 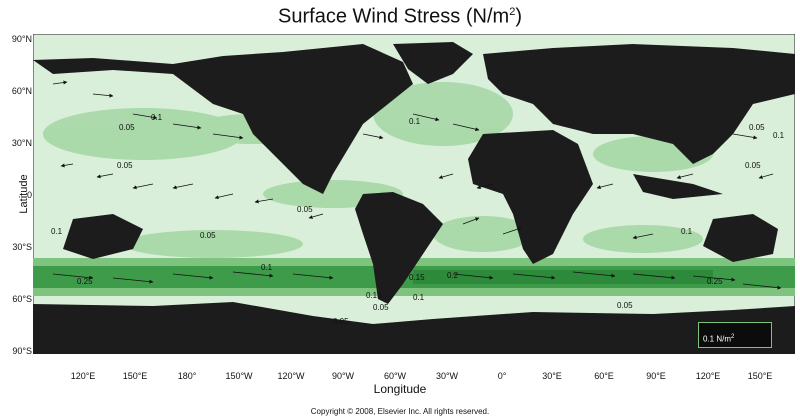 What do you see at coordinates (21, 91) in the screenshot?
I see `lat-tick: 60°N` at bounding box center [21, 91].